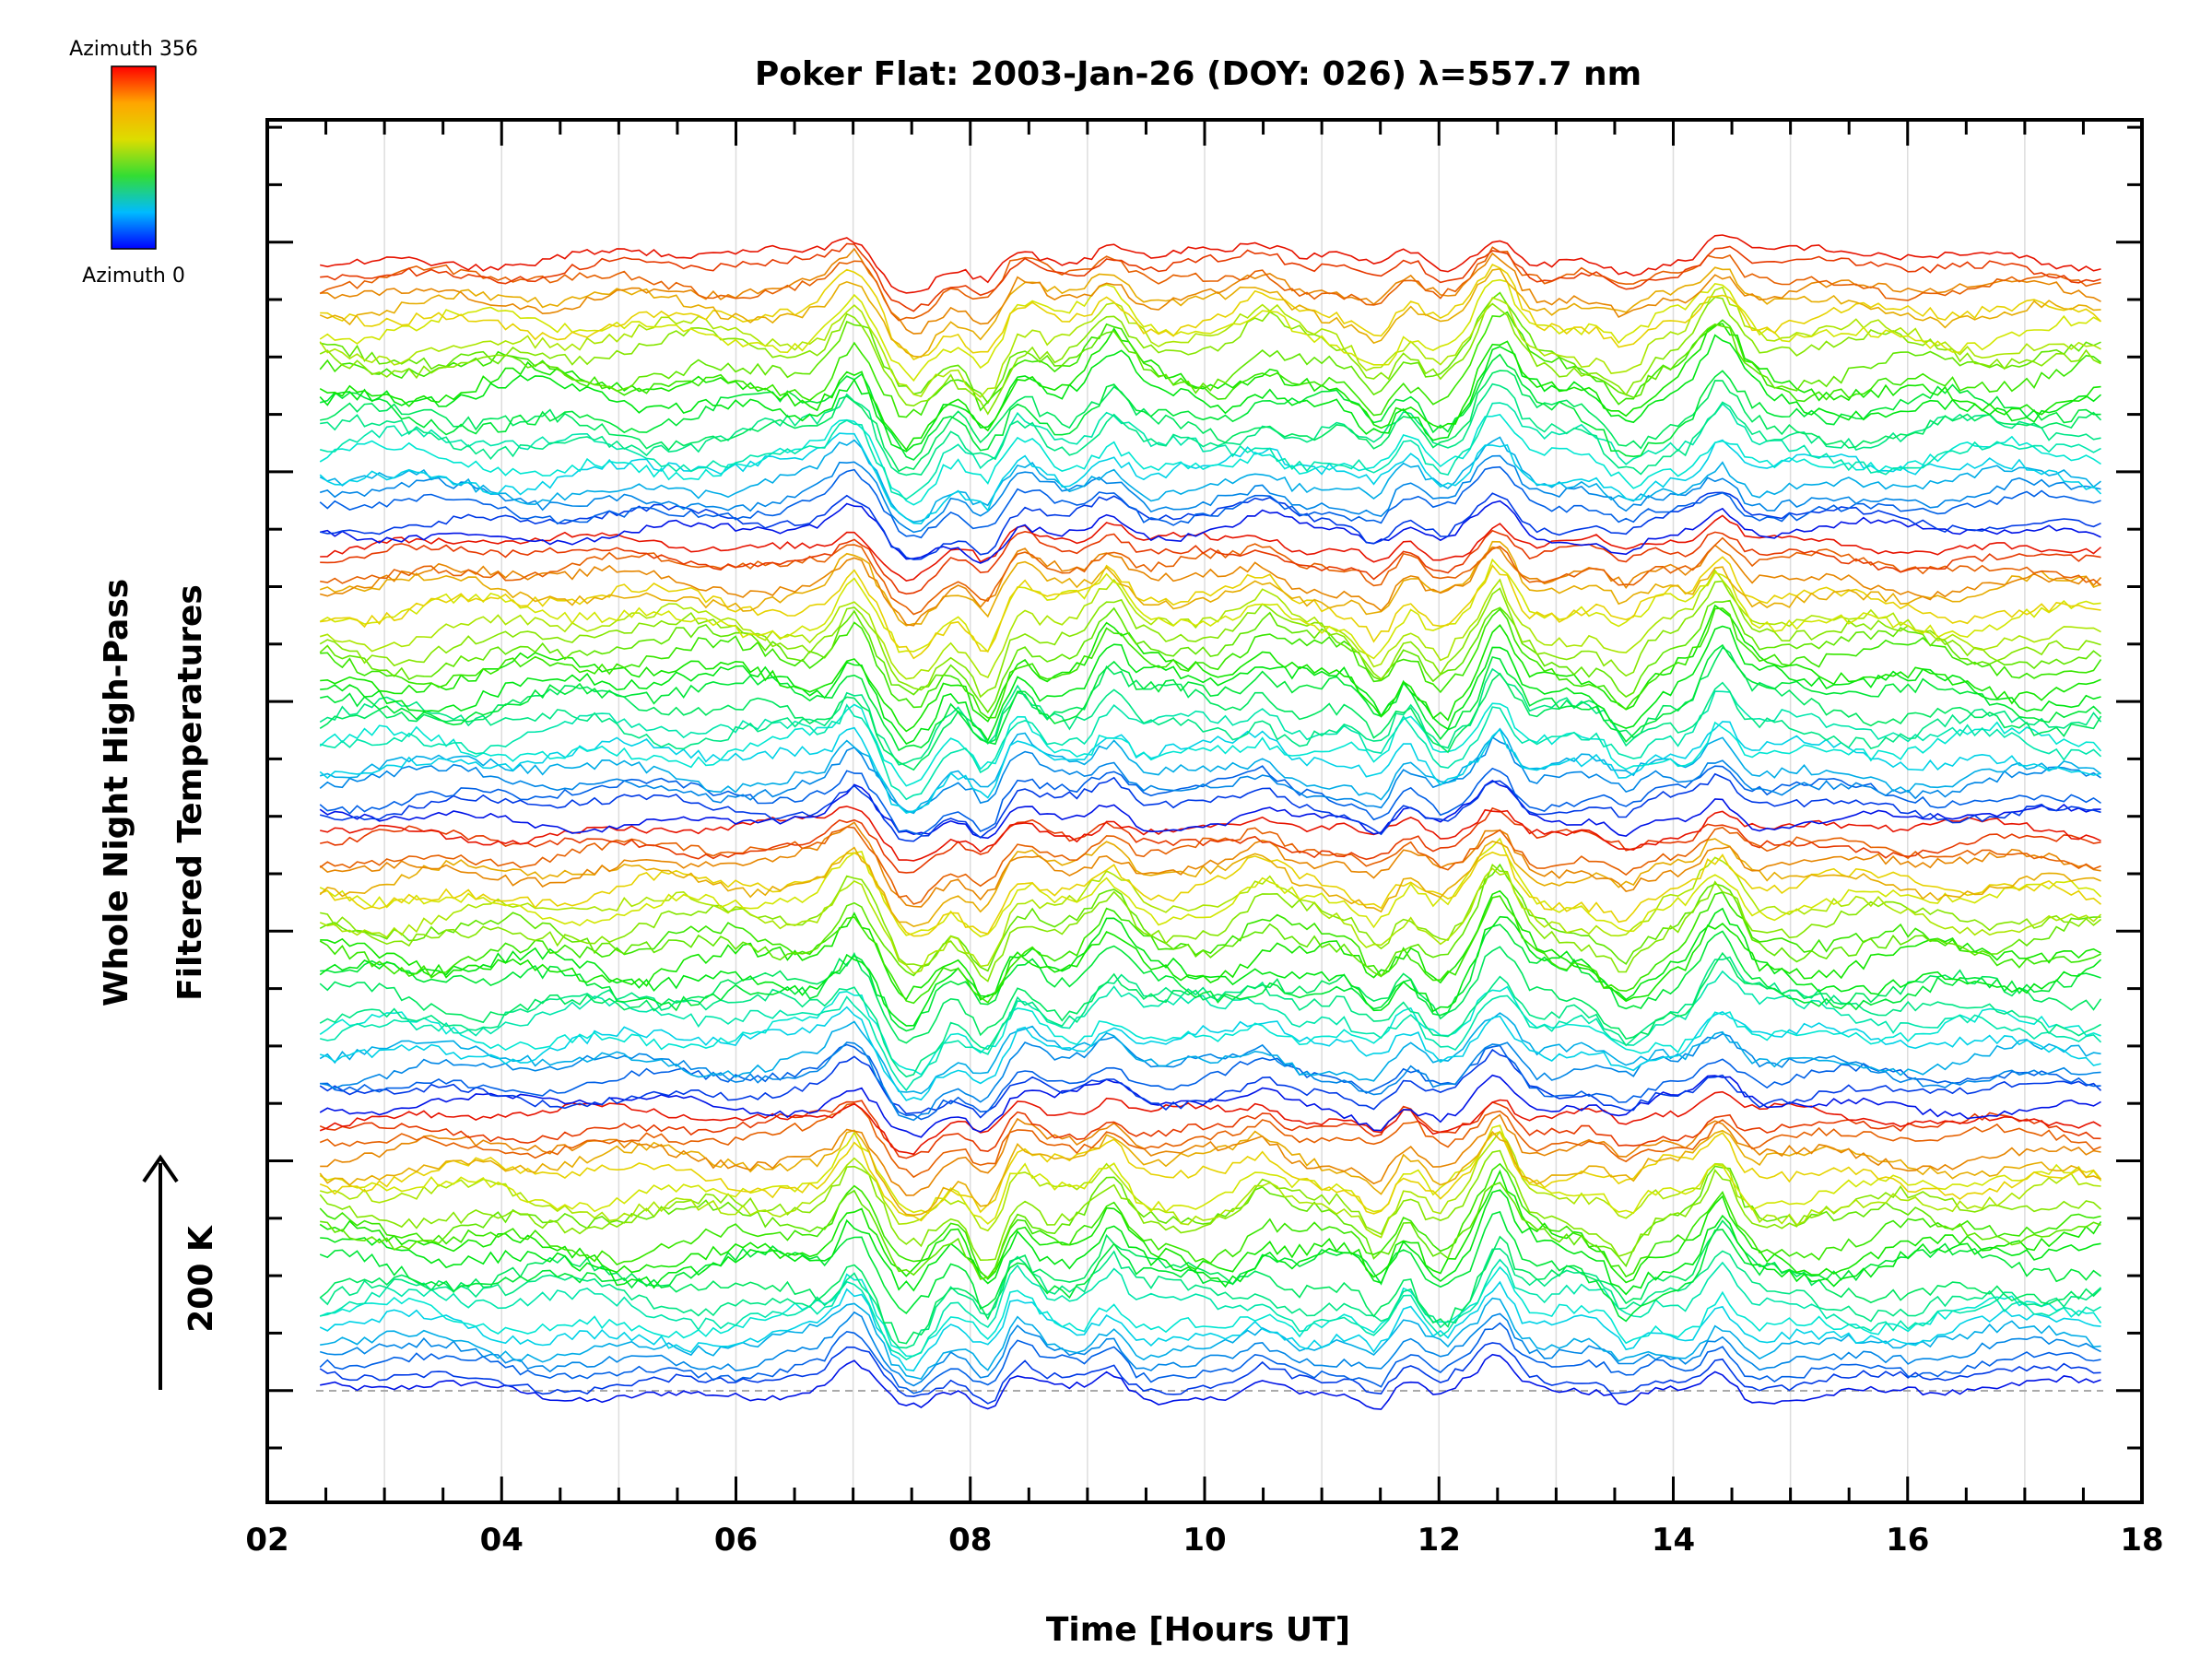 The height and width of the screenshot is (1659, 2212). What do you see at coordinates (1198, 1630) in the screenshot?
I see `x-axis-label: Time [Hours UT]` at bounding box center [1198, 1630].